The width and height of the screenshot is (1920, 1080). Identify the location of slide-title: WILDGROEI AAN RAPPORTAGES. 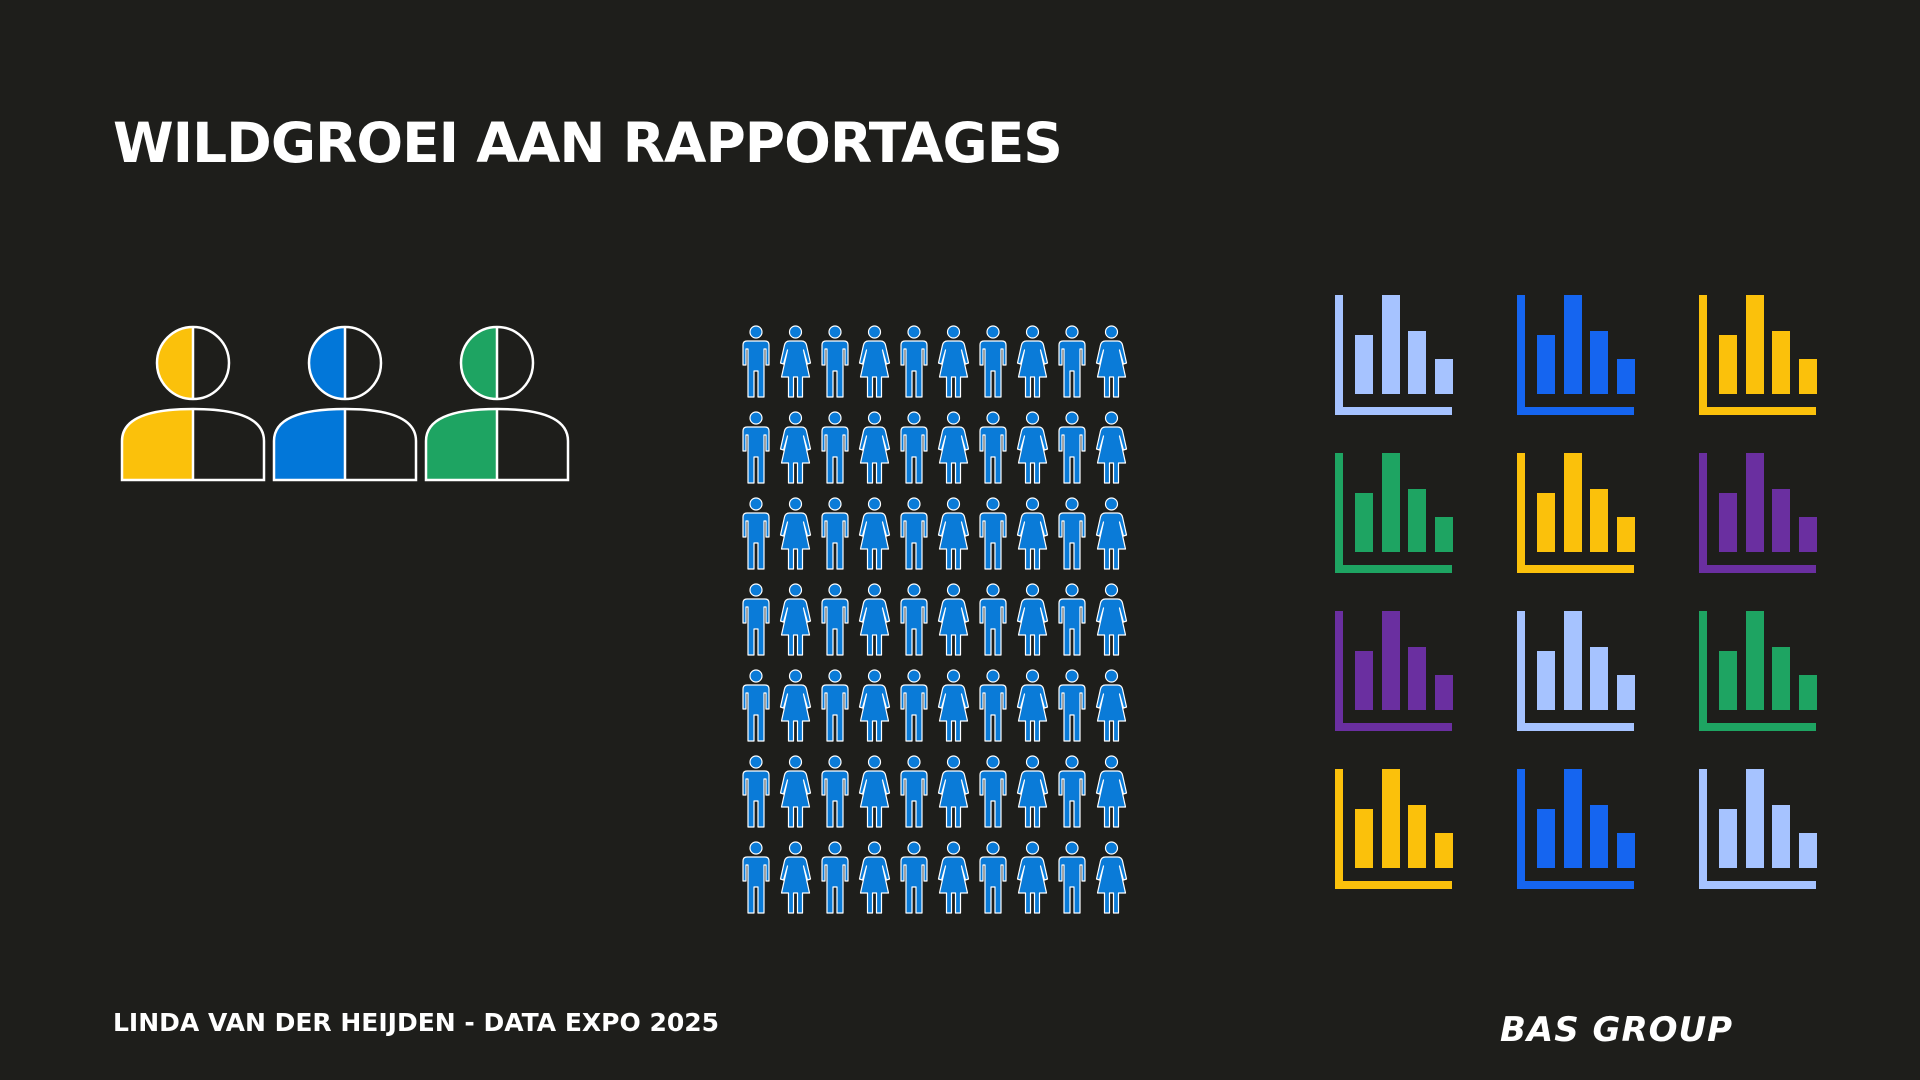
(588, 143).